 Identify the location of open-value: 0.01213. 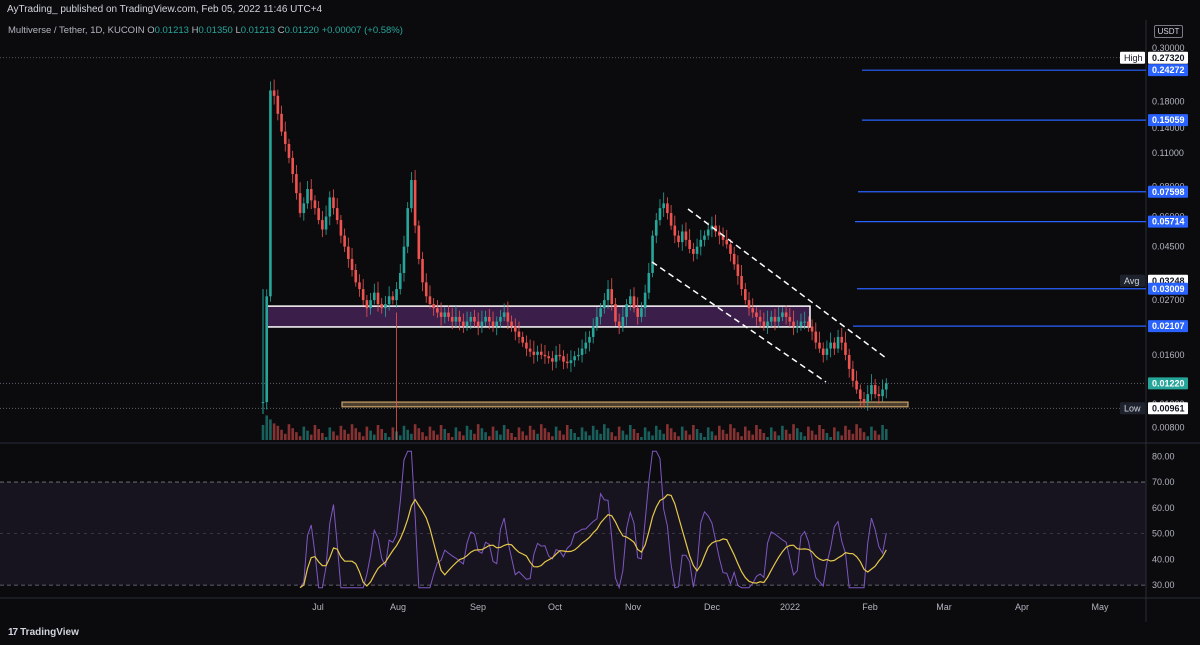
(171, 30).